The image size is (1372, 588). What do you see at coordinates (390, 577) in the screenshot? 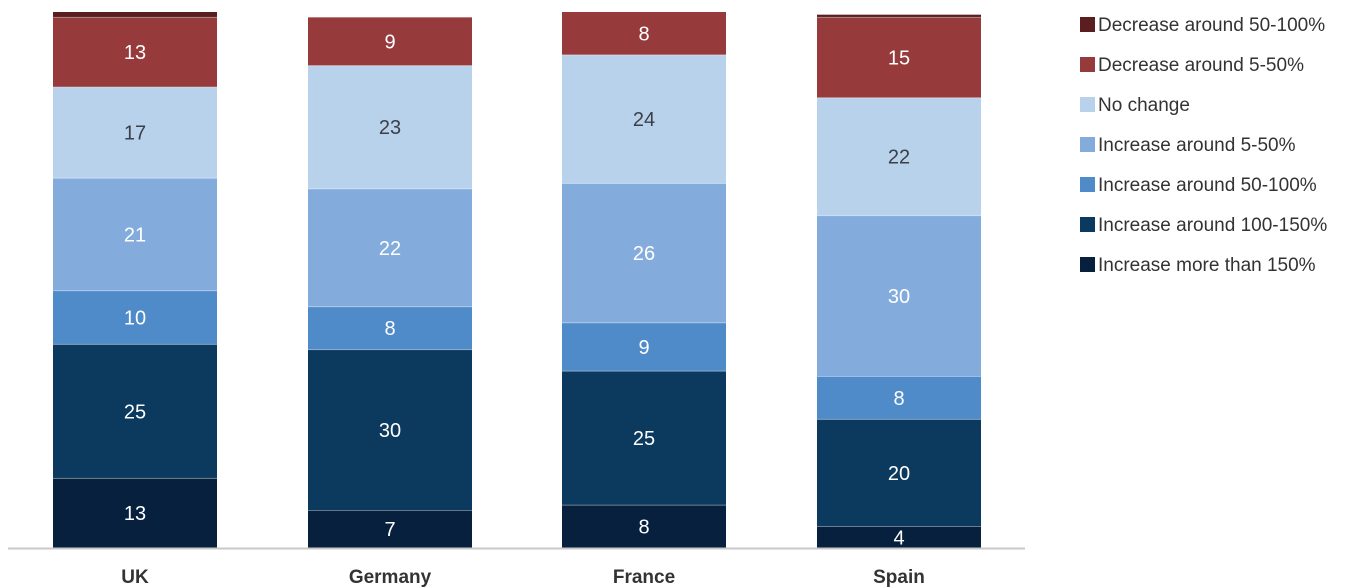
I see `x-tick-label-germany: Germany` at bounding box center [390, 577].